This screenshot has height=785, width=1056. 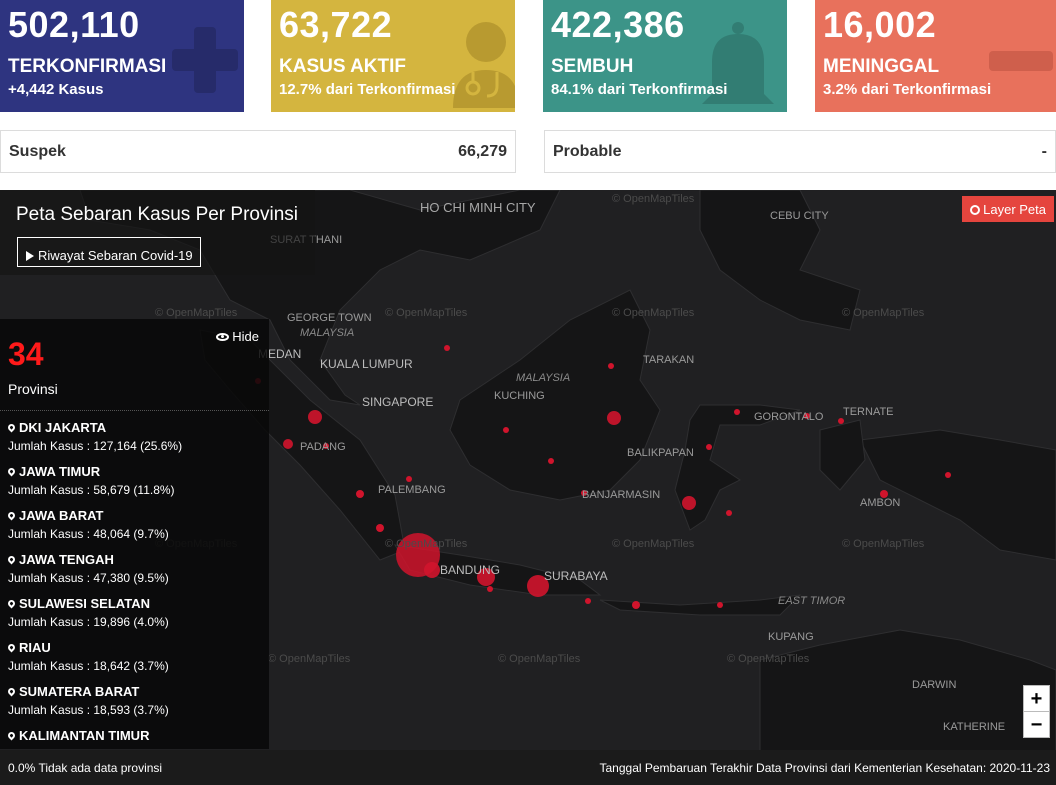 I want to click on plus-icon, so click(x=205, y=60).